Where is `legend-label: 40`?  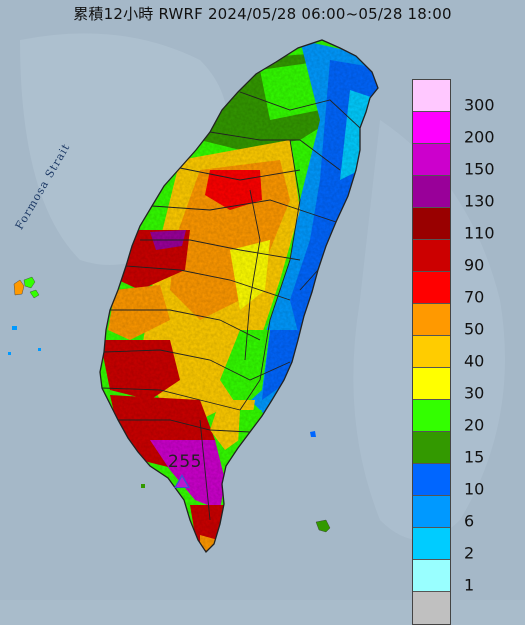
legend-label: 40 is located at coordinates (474, 361).